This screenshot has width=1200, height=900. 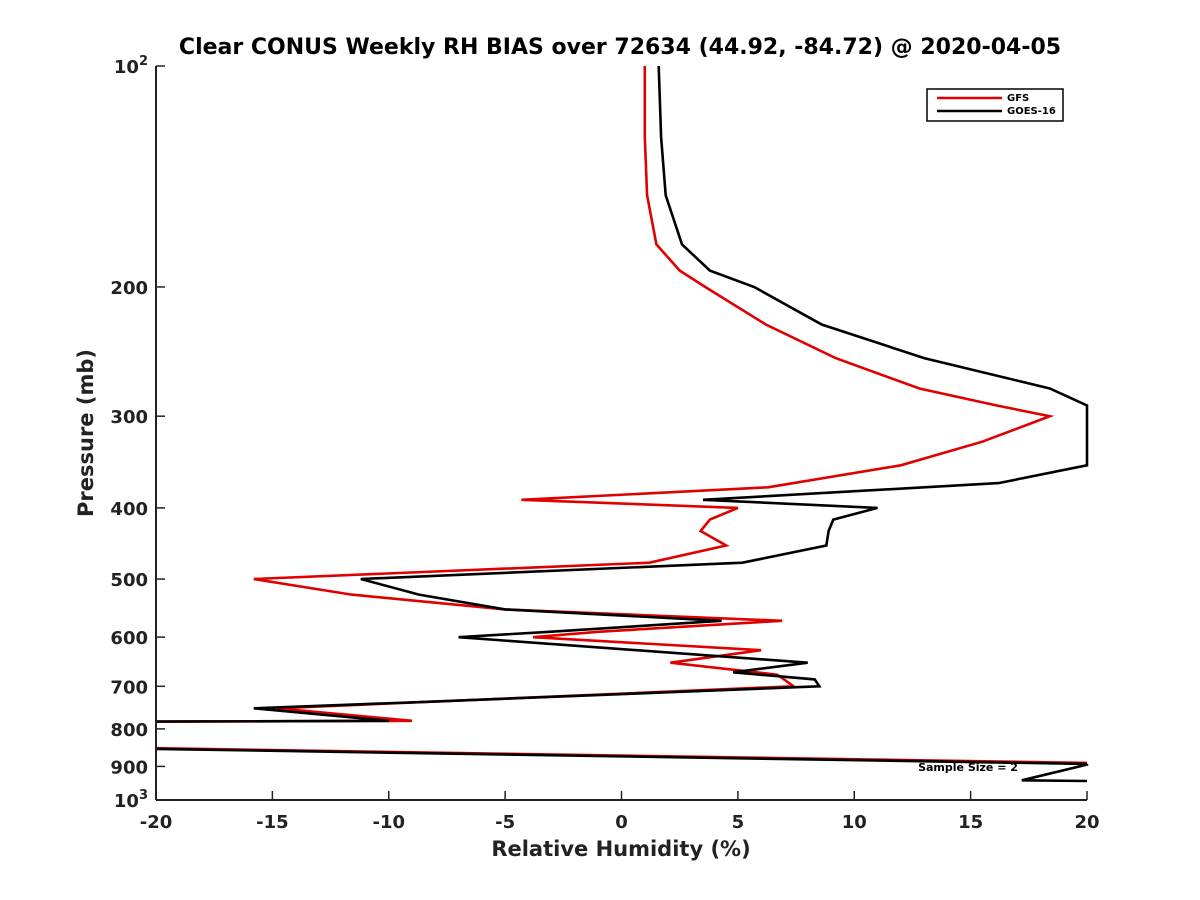 What do you see at coordinates (505, 822) in the screenshot?
I see `x-tick-label: -5` at bounding box center [505, 822].